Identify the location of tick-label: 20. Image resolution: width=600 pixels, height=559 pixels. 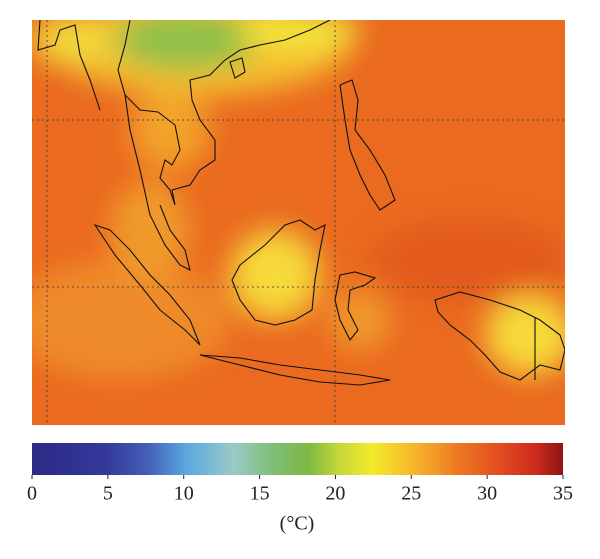
(335, 494).